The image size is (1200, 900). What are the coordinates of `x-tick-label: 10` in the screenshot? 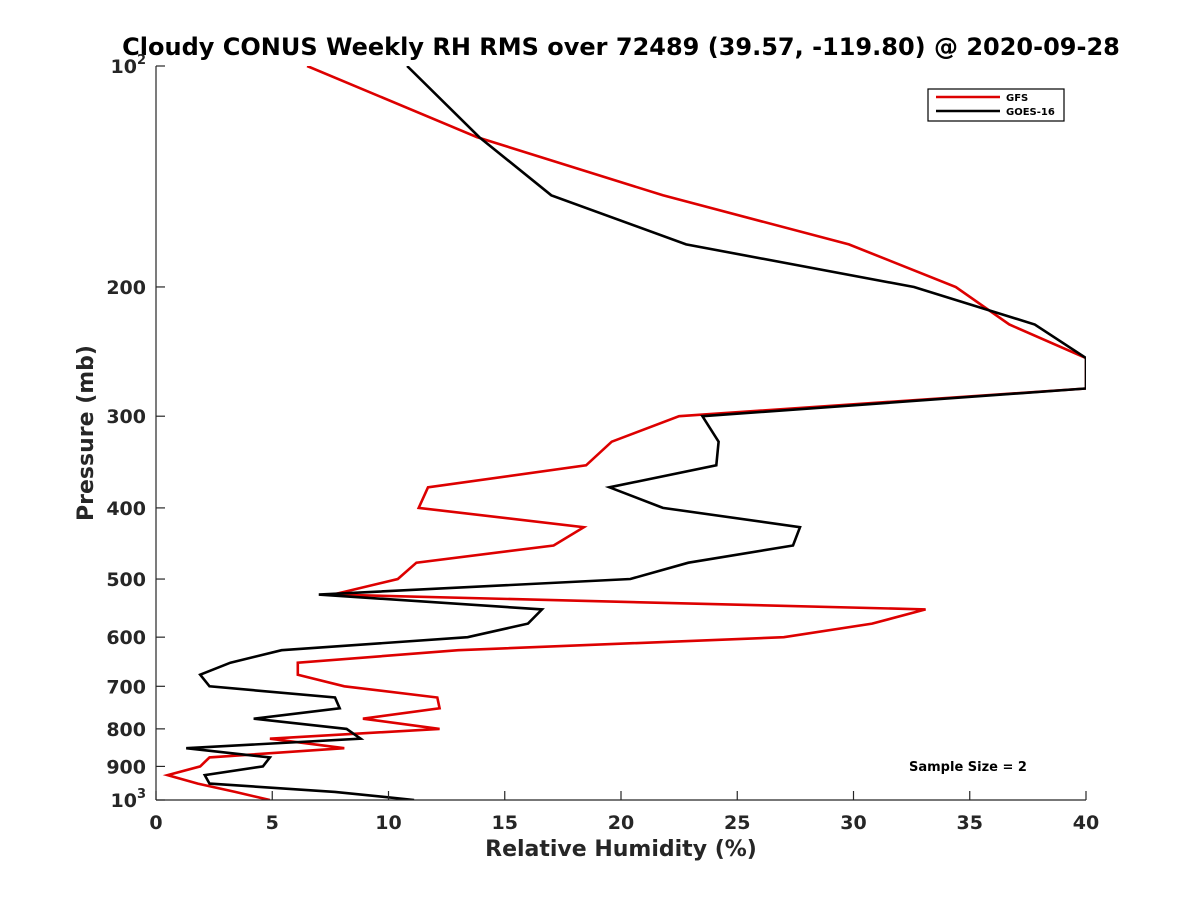 It's located at (388, 823).